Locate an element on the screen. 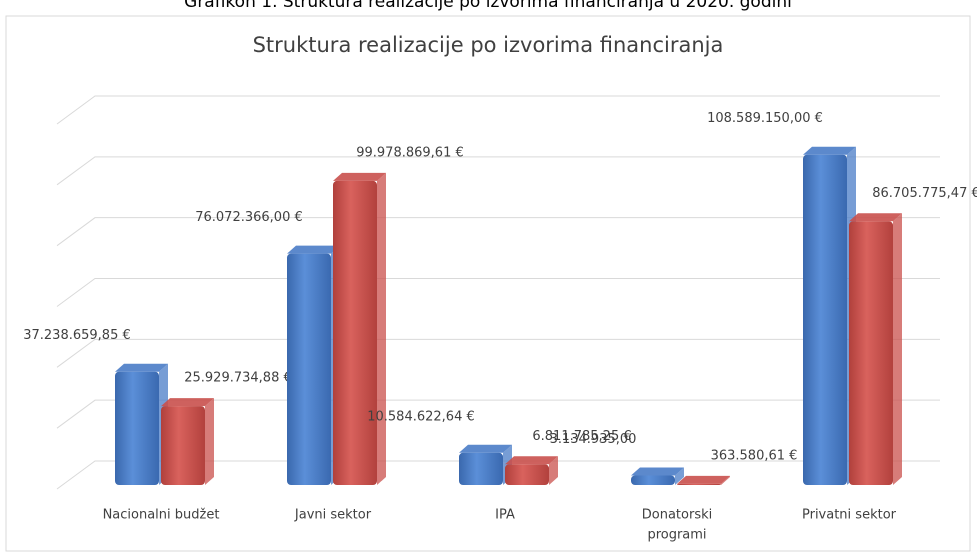  x-tick-label: programi is located at coordinates (676, 535).